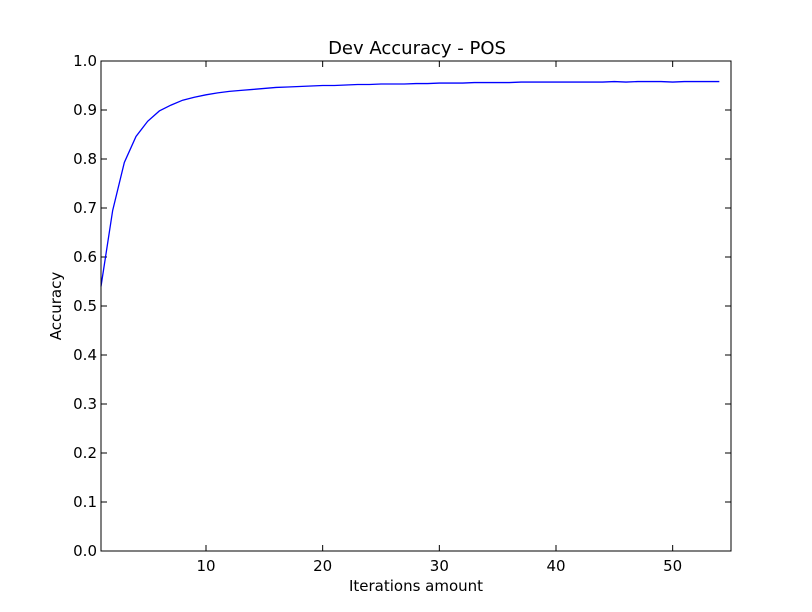 This screenshot has height=612, width=812. Describe the element at coordinates (439, 566) in the screenshot. I see `x-tick-label: 30` at that location.